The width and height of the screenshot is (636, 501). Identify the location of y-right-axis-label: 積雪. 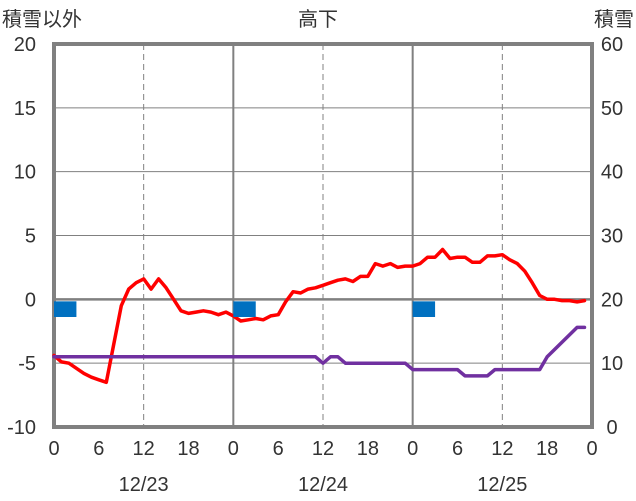
(614, 19).